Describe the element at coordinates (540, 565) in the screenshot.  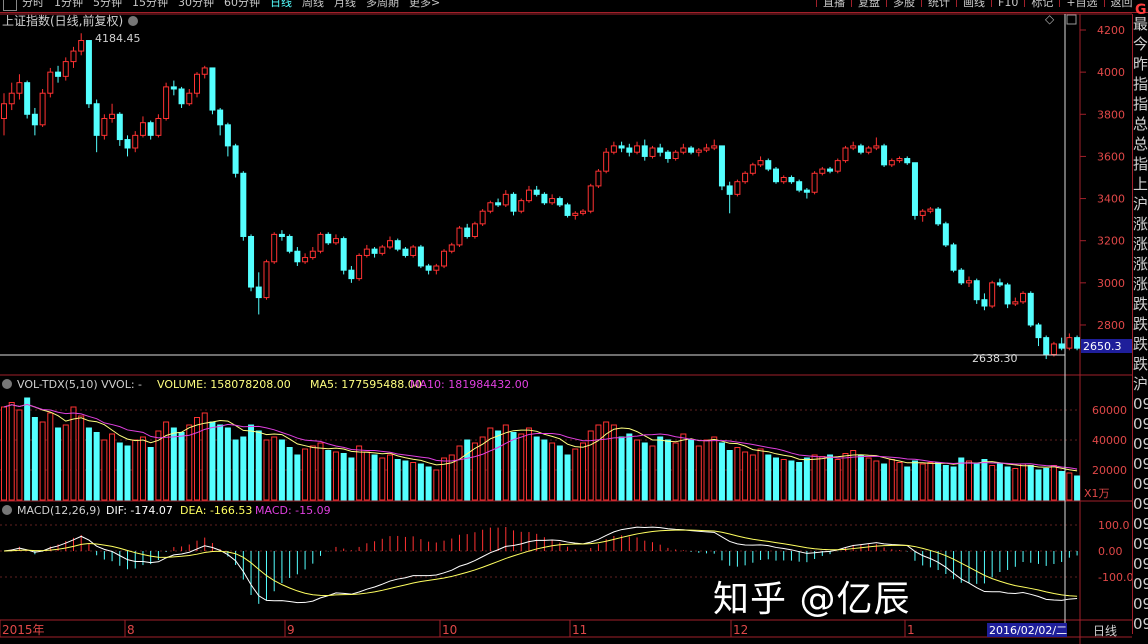
I see `macd-dif-line` at that location.